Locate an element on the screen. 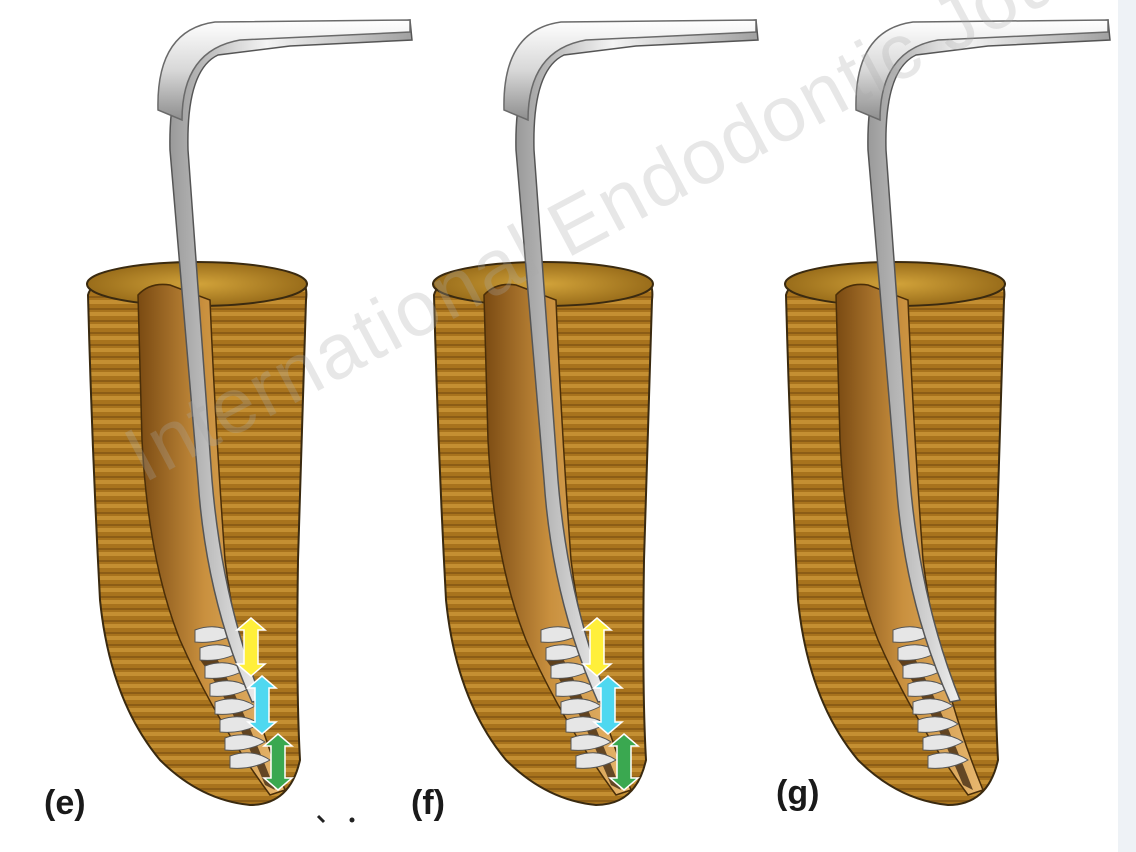 This screenshot has height=852, width=1136. panel-label-g: (g) is located at coordinates (798, 793).